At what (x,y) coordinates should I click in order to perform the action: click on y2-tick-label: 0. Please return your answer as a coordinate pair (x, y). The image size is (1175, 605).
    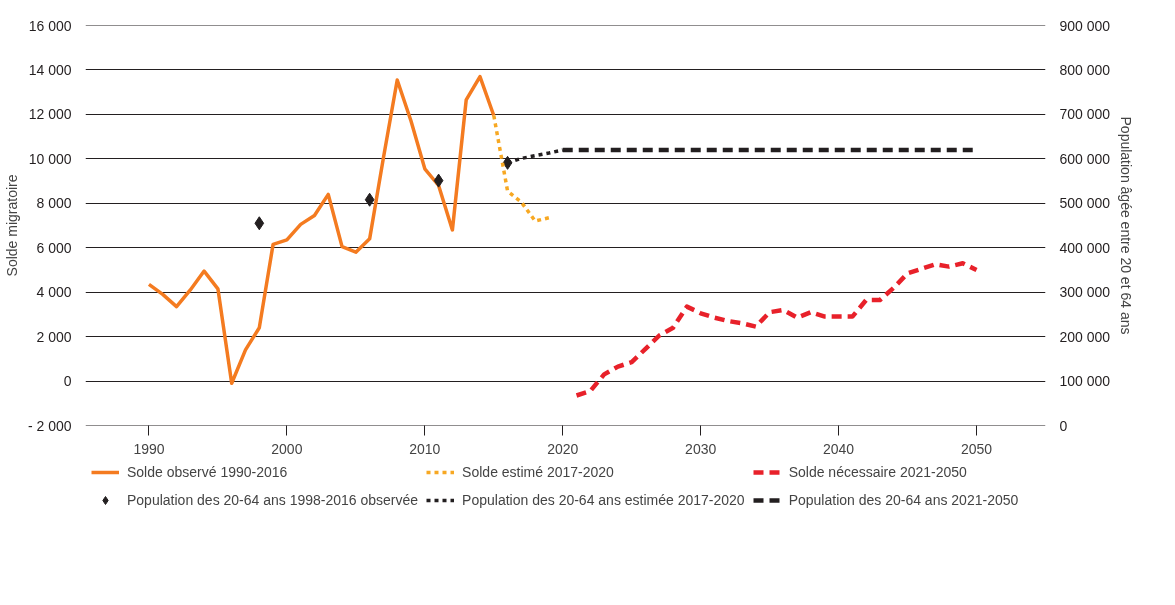
    Looking at the image, I should click on (1063, 425).